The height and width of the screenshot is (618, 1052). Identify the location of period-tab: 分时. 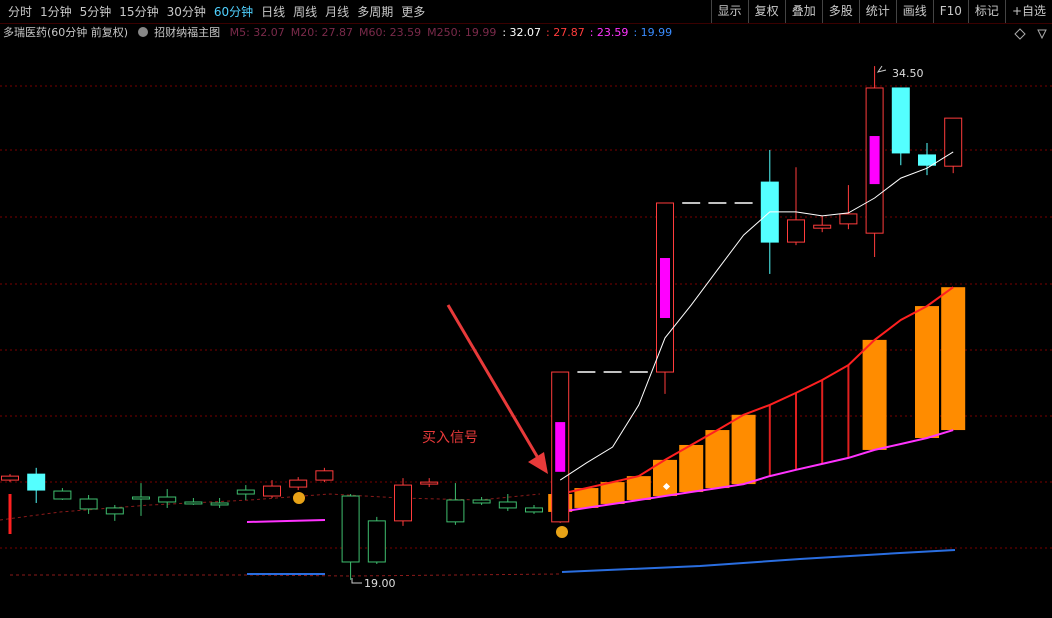
(20, 12).